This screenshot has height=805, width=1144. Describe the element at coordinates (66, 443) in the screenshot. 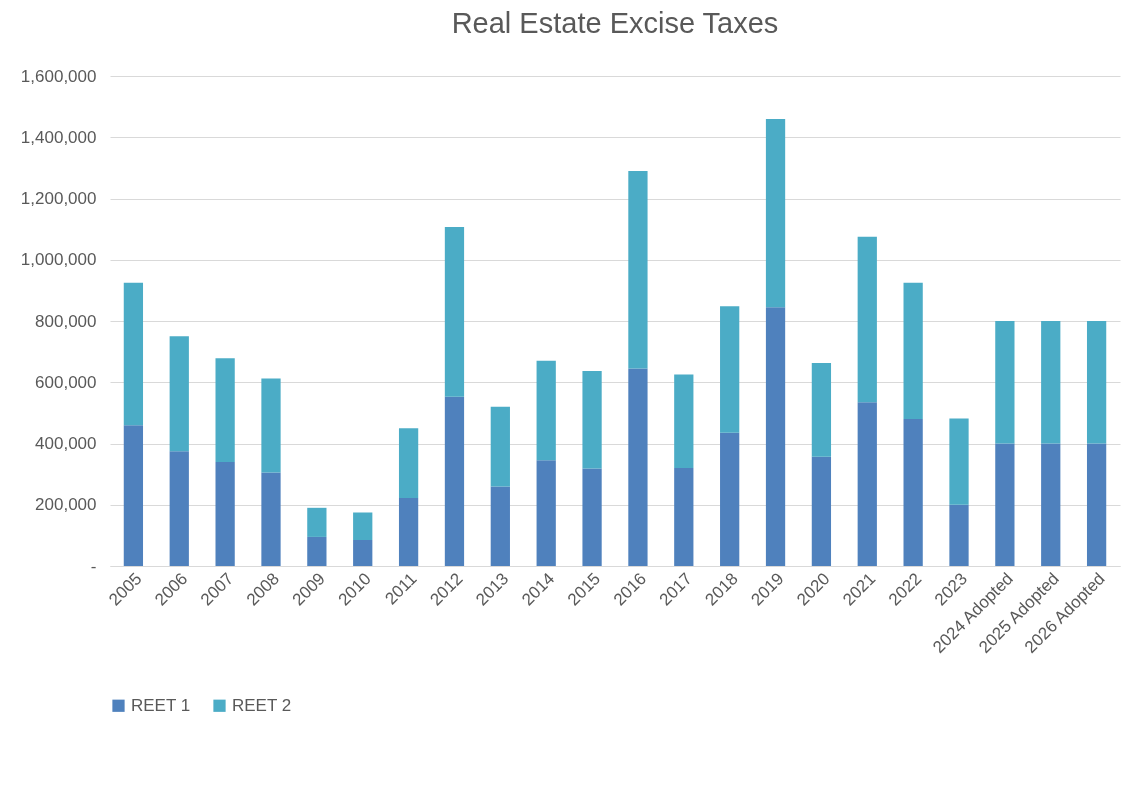

I see `y-tick-label: 400,000` at that location.